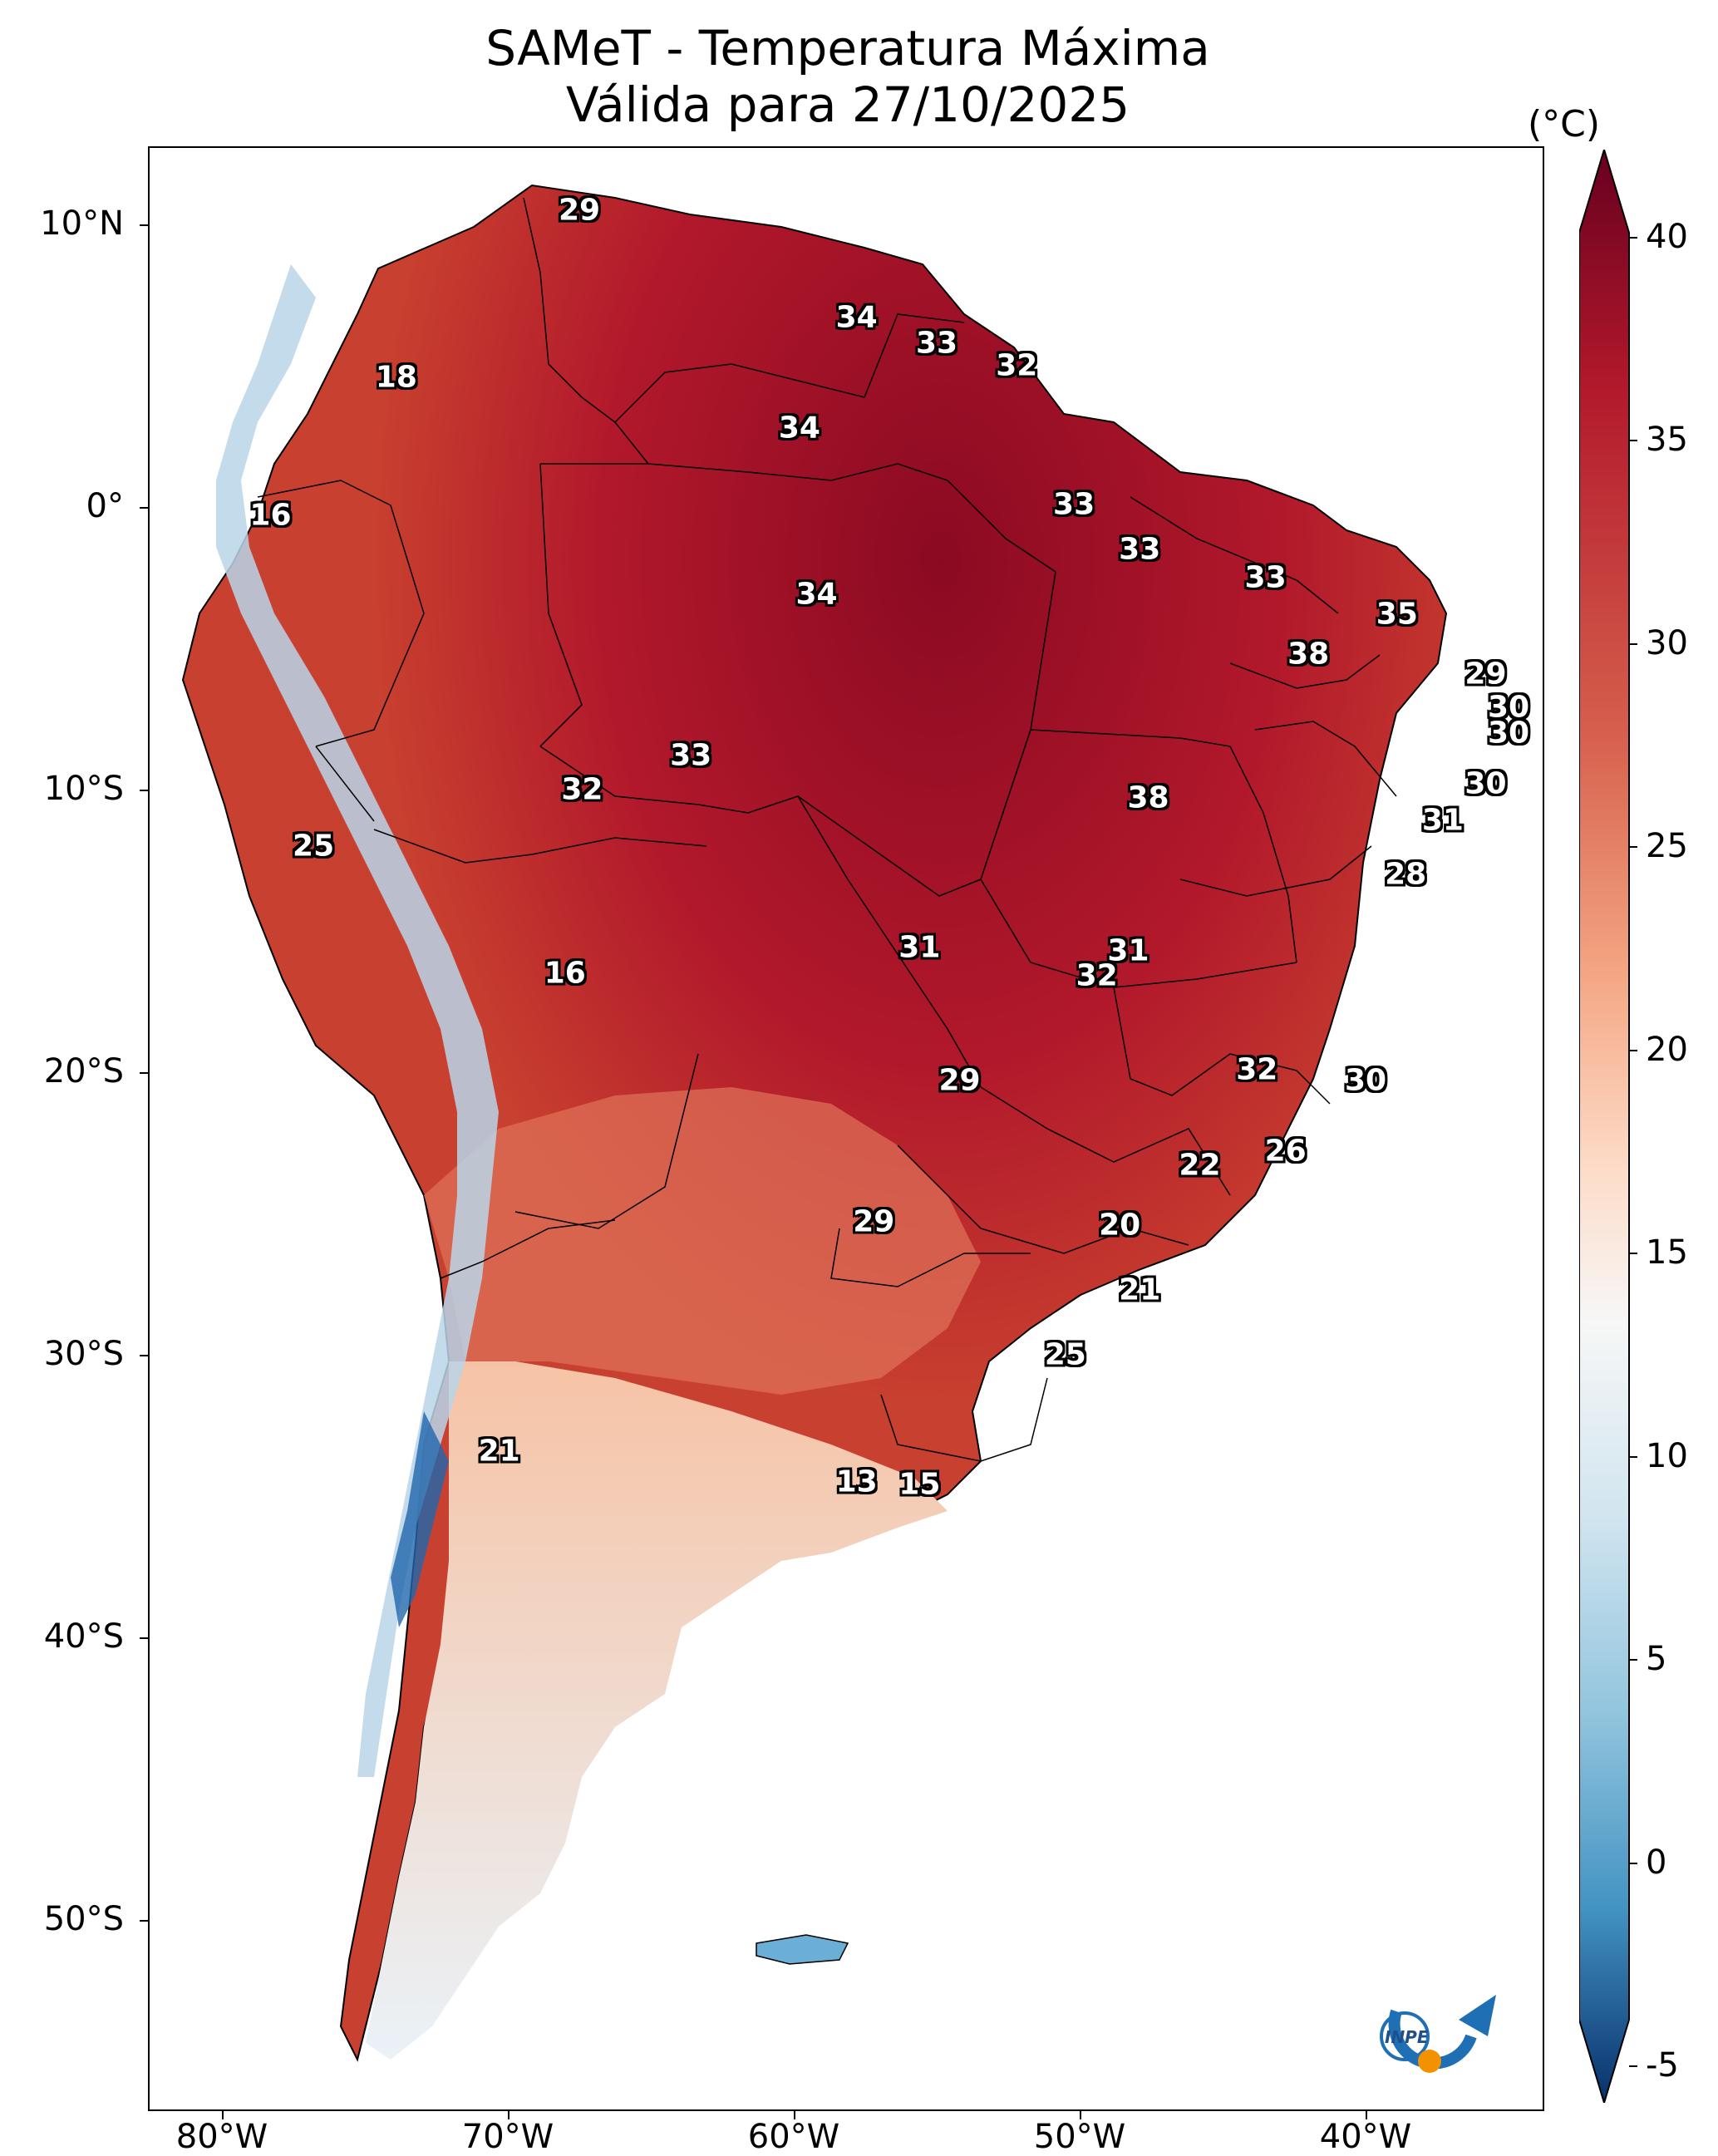  I want to click on colorbar, so click(1604, 1126).